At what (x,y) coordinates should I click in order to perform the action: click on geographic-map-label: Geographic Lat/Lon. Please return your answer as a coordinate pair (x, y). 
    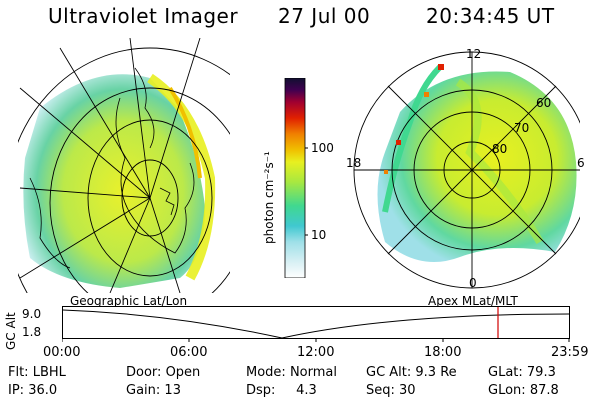
    Looking at the image, I should click on (129, 301).